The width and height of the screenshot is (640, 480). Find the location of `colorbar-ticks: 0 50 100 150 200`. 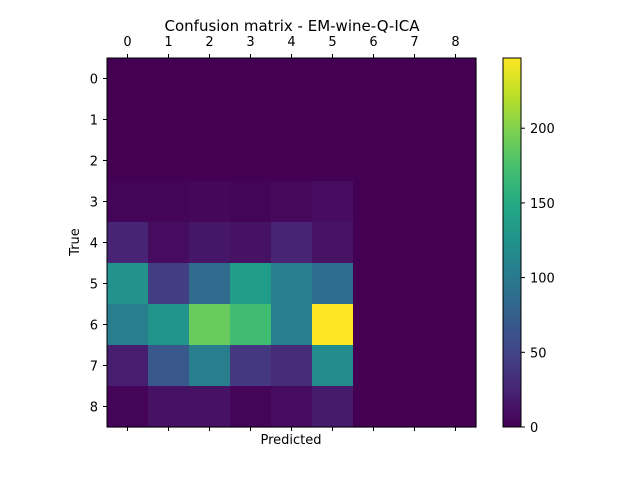

colorbar-ticks: 0 50 100 150 200 is located at coordinates (538, 279).